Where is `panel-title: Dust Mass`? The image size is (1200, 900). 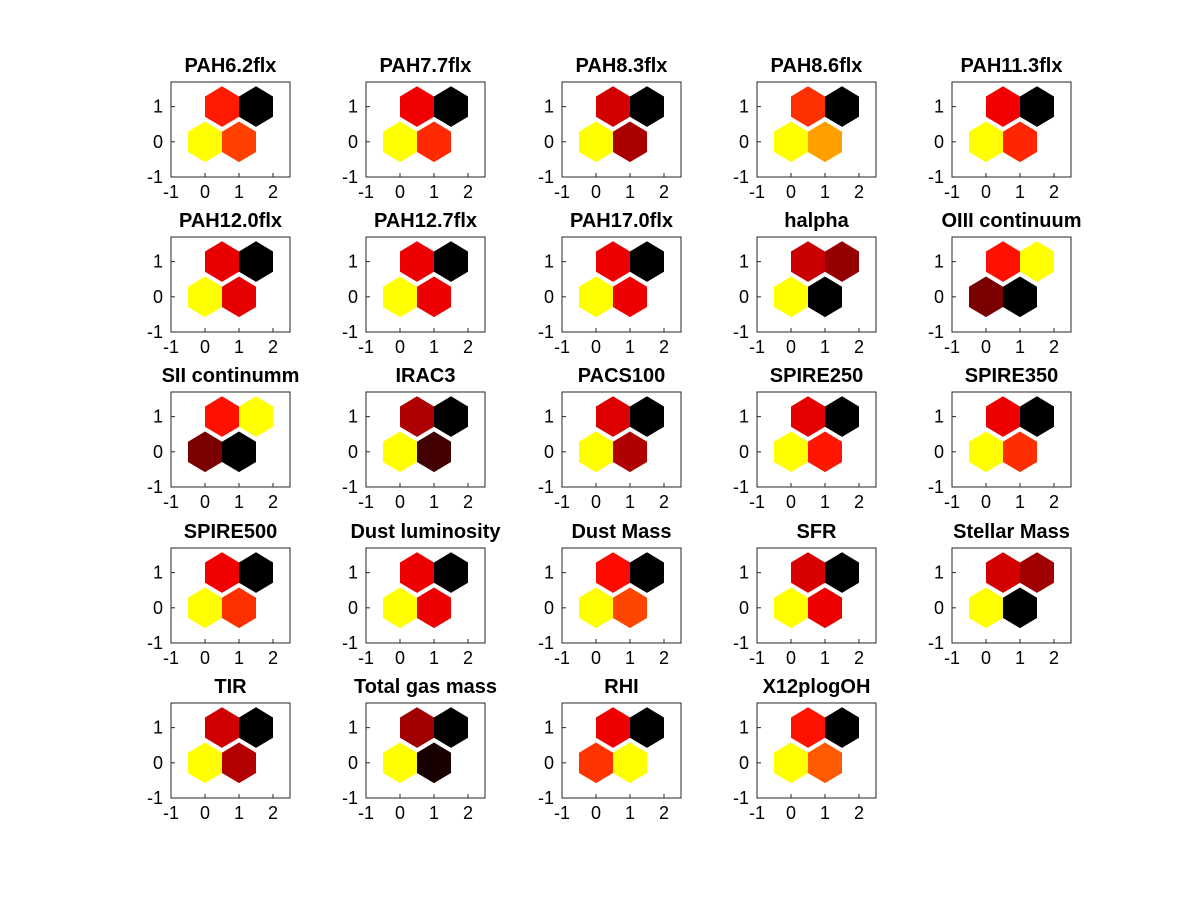
panel-title: Dust Mass is located at coordinates (621, 532).